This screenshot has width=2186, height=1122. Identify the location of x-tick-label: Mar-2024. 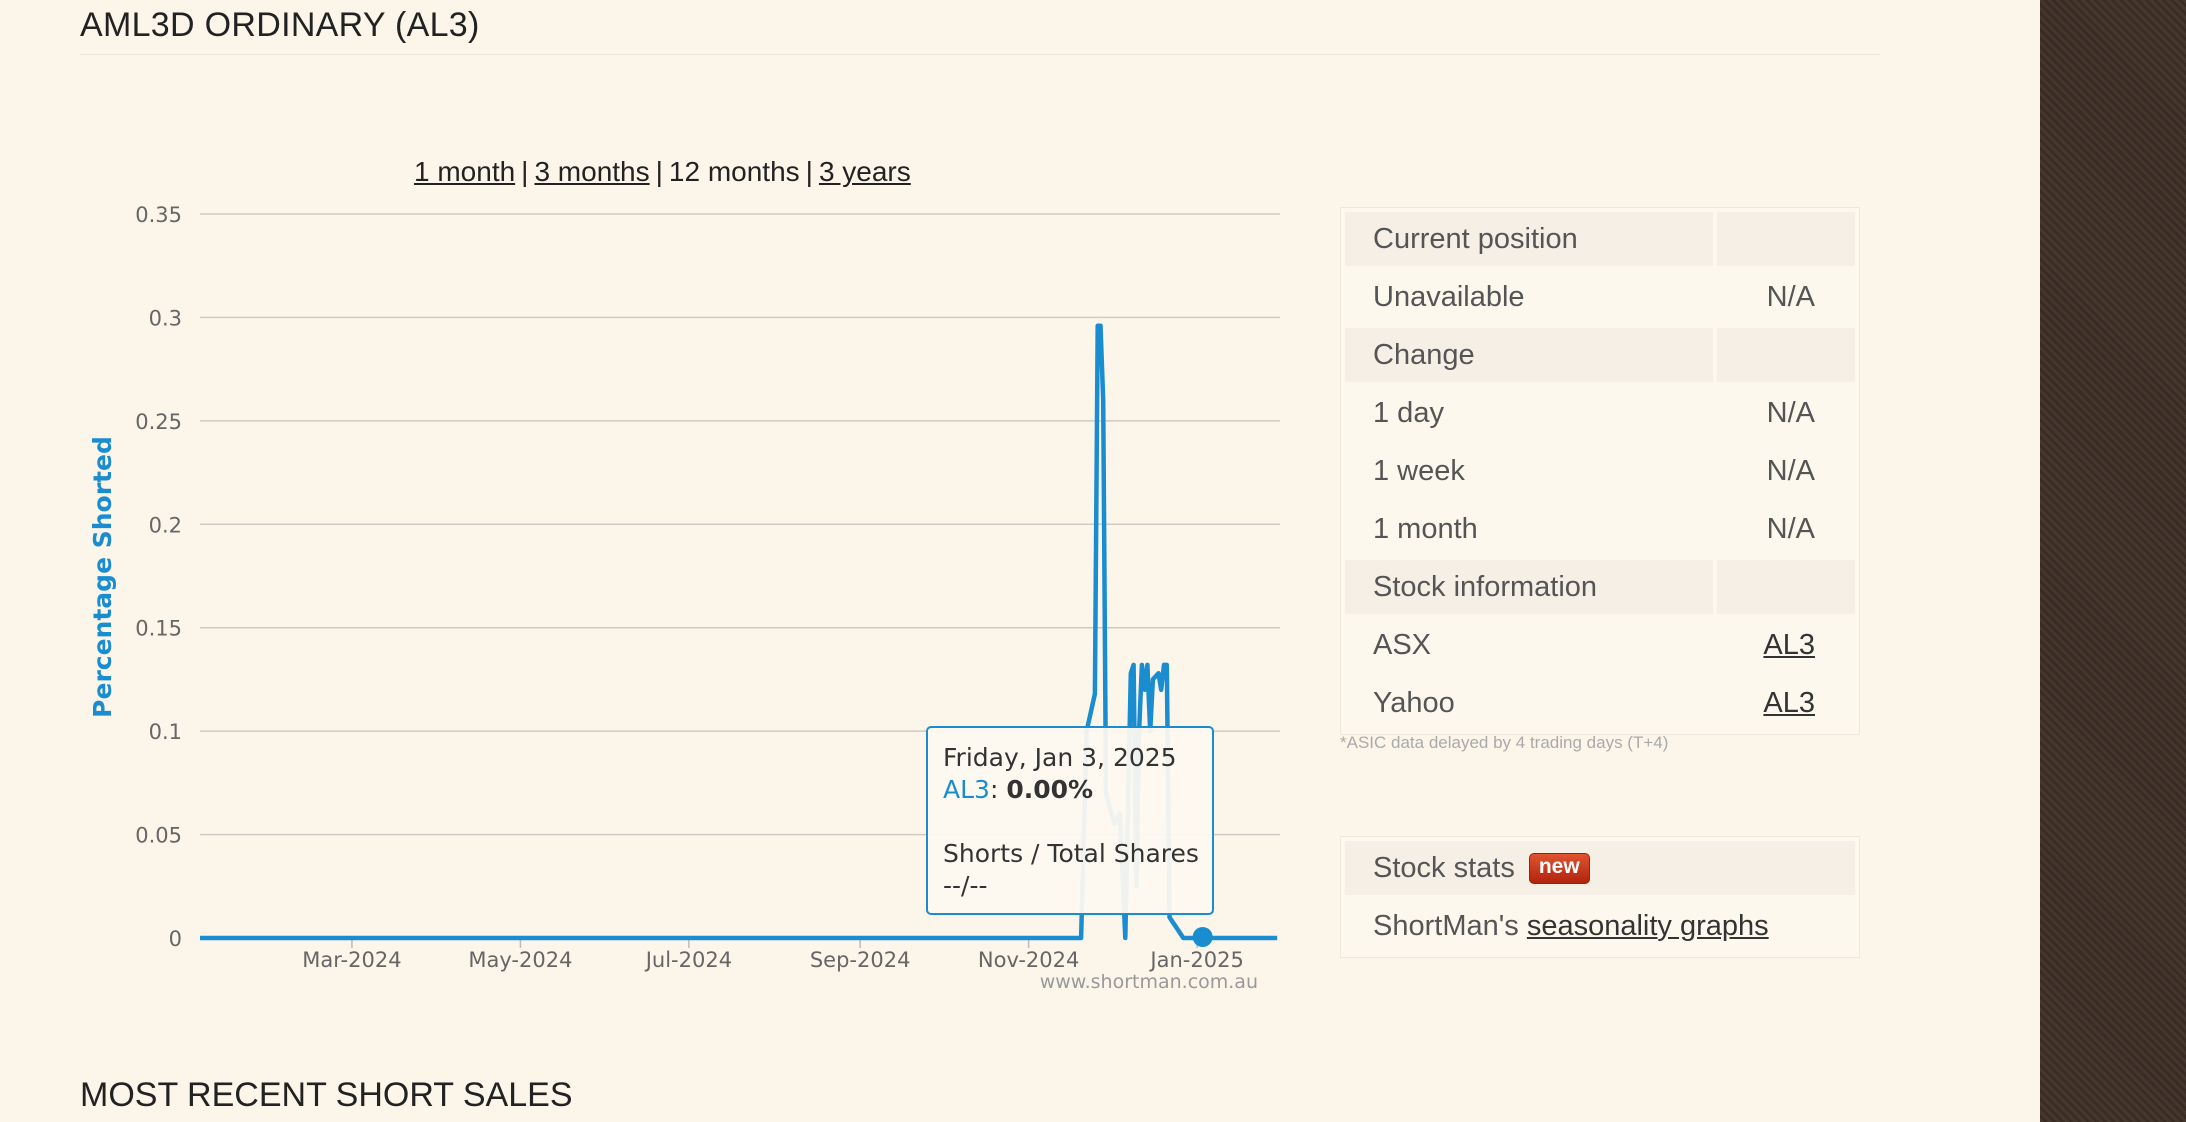
(351, 960).